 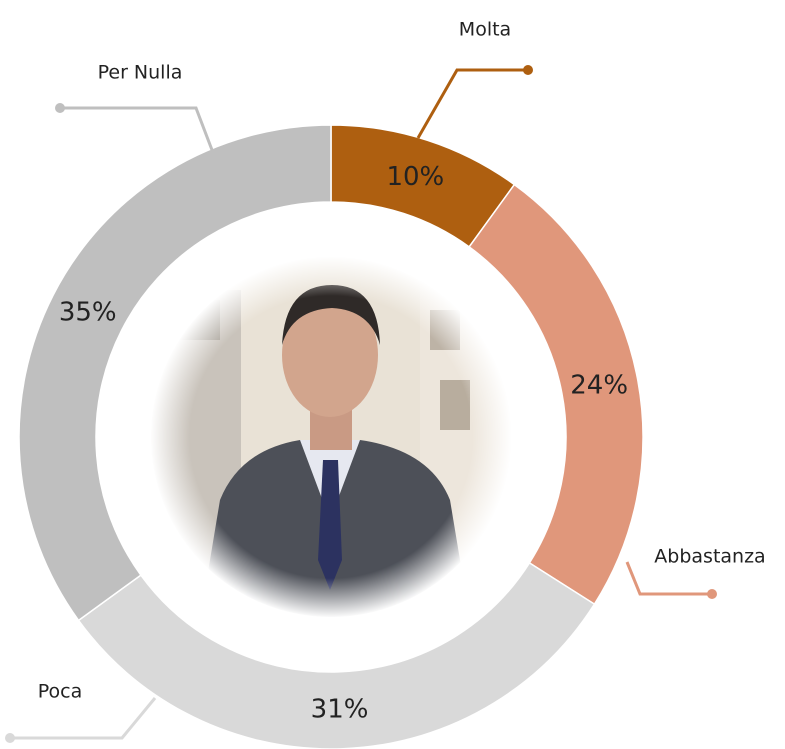 I want to click on category-label: Poca, so click(x=60, y=692).